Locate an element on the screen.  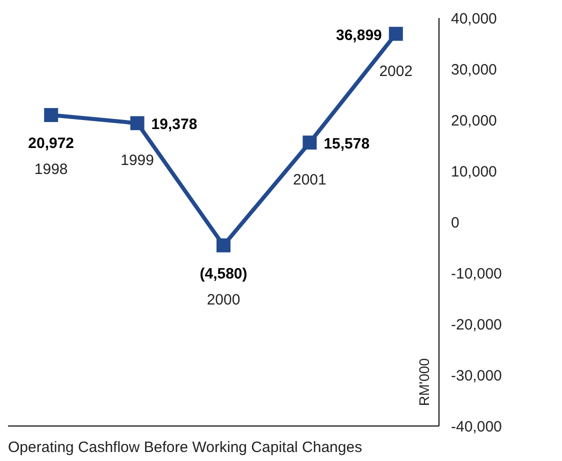
y-tick-label: -40,000 is located at coordinates (476, 427).